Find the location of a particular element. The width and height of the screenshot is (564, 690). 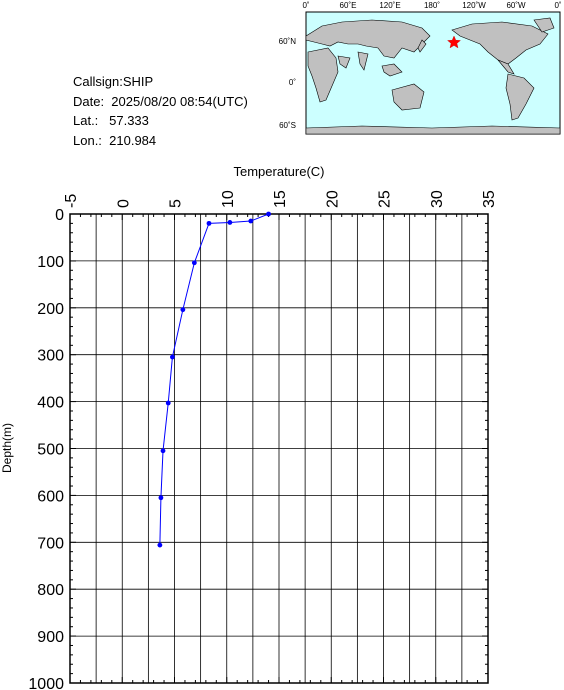

map-lon-label: 180˚ is located at coordinates (432, 5).